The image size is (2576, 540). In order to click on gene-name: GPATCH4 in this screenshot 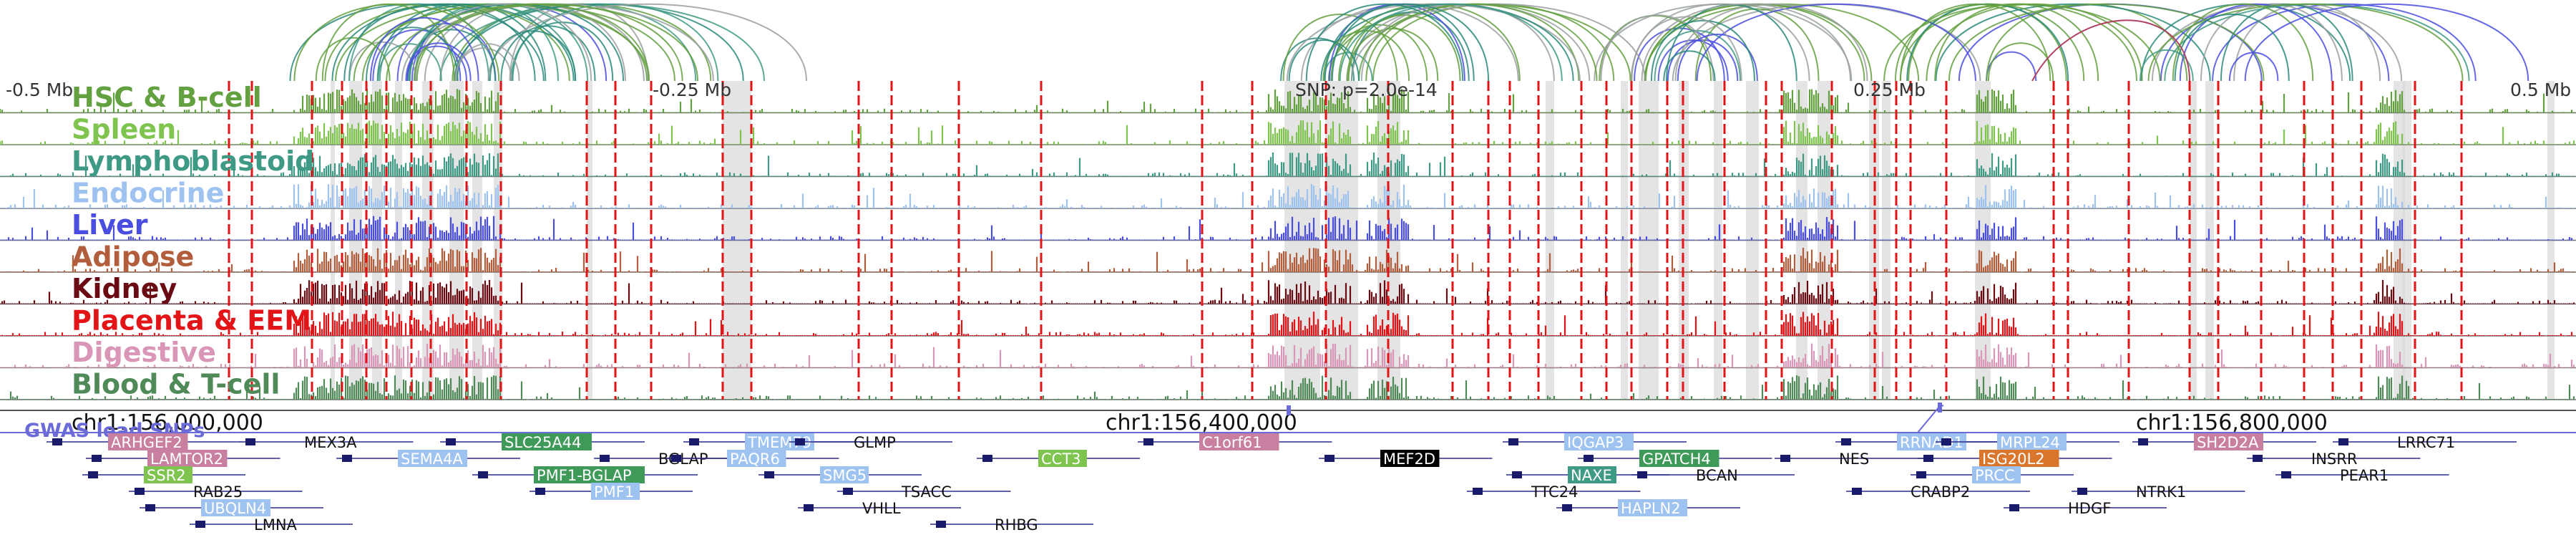, I will do `click(1676, 459)`.